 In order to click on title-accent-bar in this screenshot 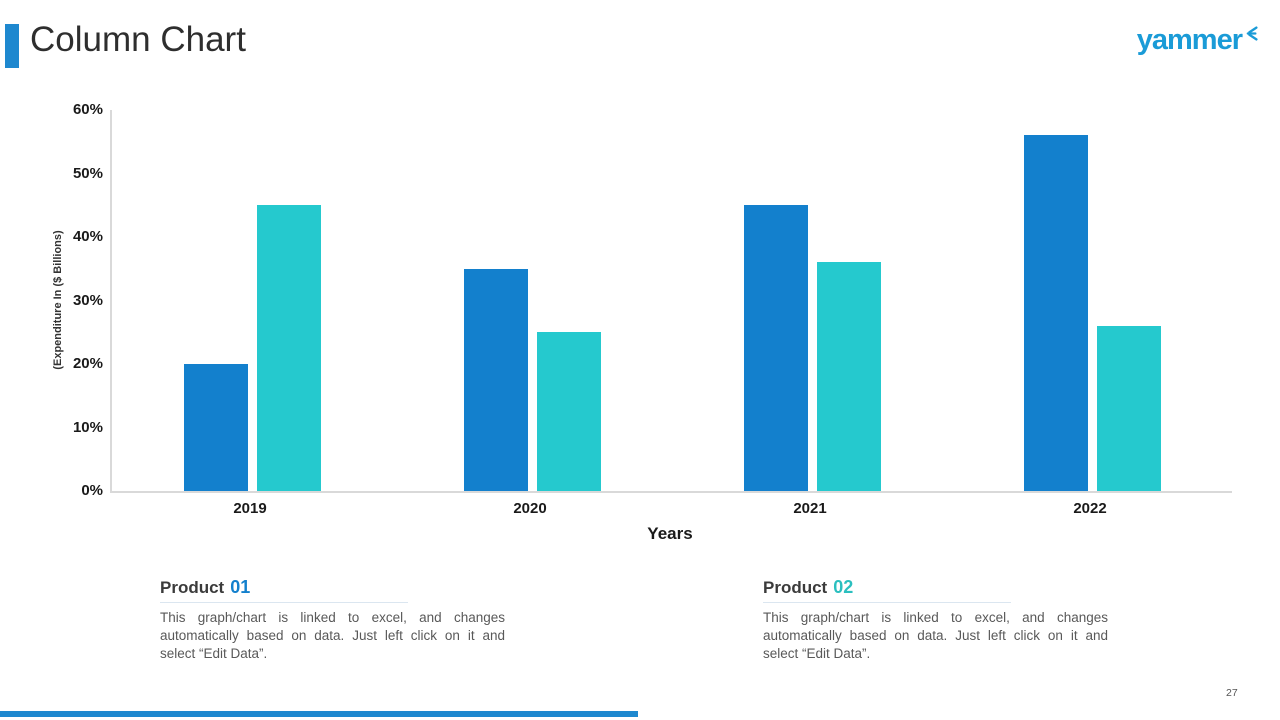, I will do `click(12, 46)`.